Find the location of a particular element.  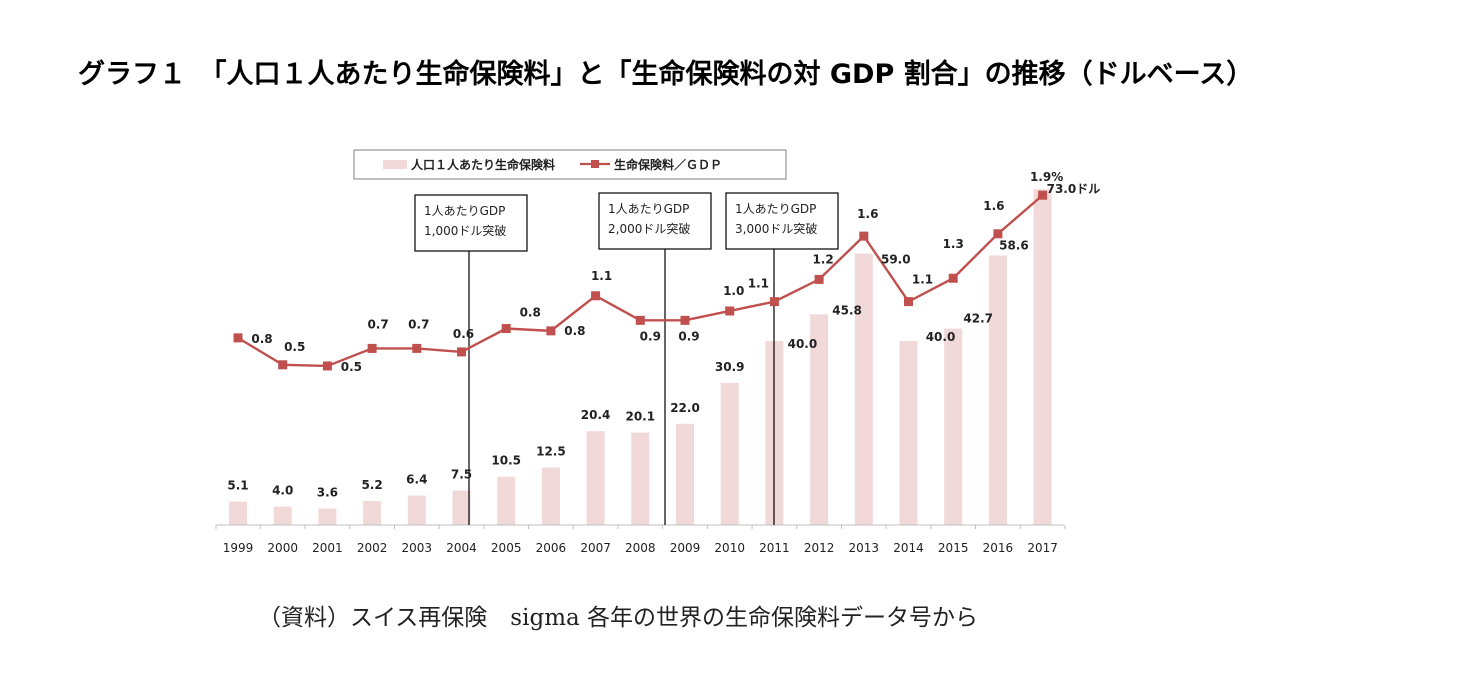

bar-2007 is located at coordinates (595, 478).